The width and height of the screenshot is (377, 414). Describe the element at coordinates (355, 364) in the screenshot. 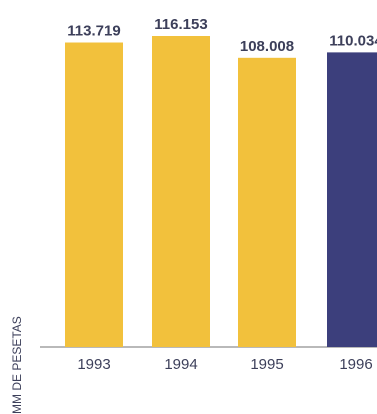

I see `x-tick-label-1996: 1996` at that location.